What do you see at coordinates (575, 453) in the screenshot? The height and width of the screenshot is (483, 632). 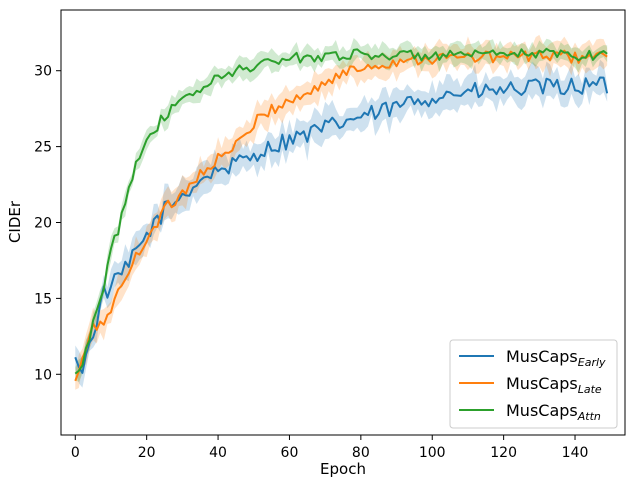 I see `x-tick-label: 140` at bounding box center [575, 453].